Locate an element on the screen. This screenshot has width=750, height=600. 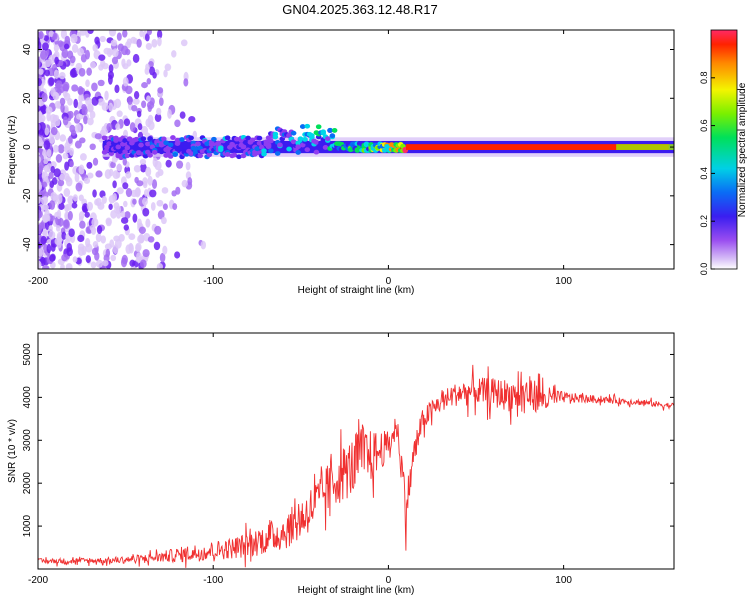
x-tick-label: 0 is located at coordinates (389, 281).